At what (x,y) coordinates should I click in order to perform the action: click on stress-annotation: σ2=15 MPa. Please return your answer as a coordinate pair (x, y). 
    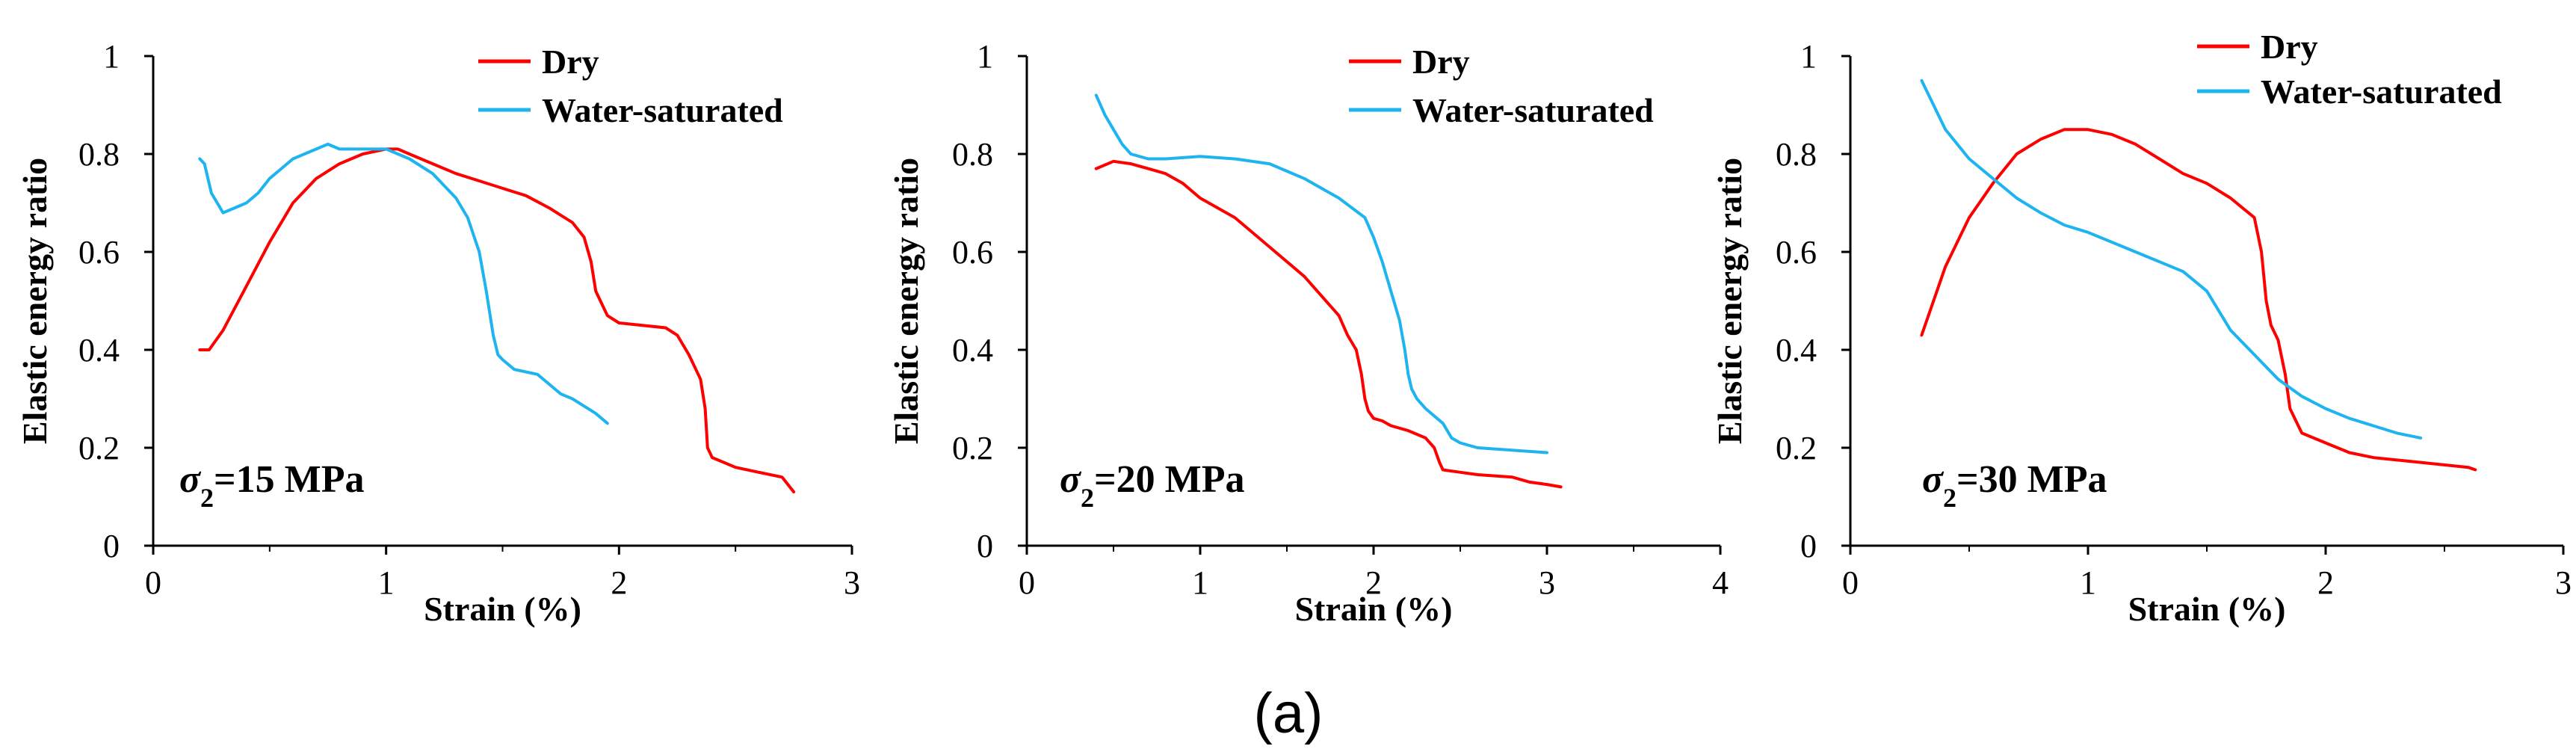
    Looking at the image, I should click on (272, 485).